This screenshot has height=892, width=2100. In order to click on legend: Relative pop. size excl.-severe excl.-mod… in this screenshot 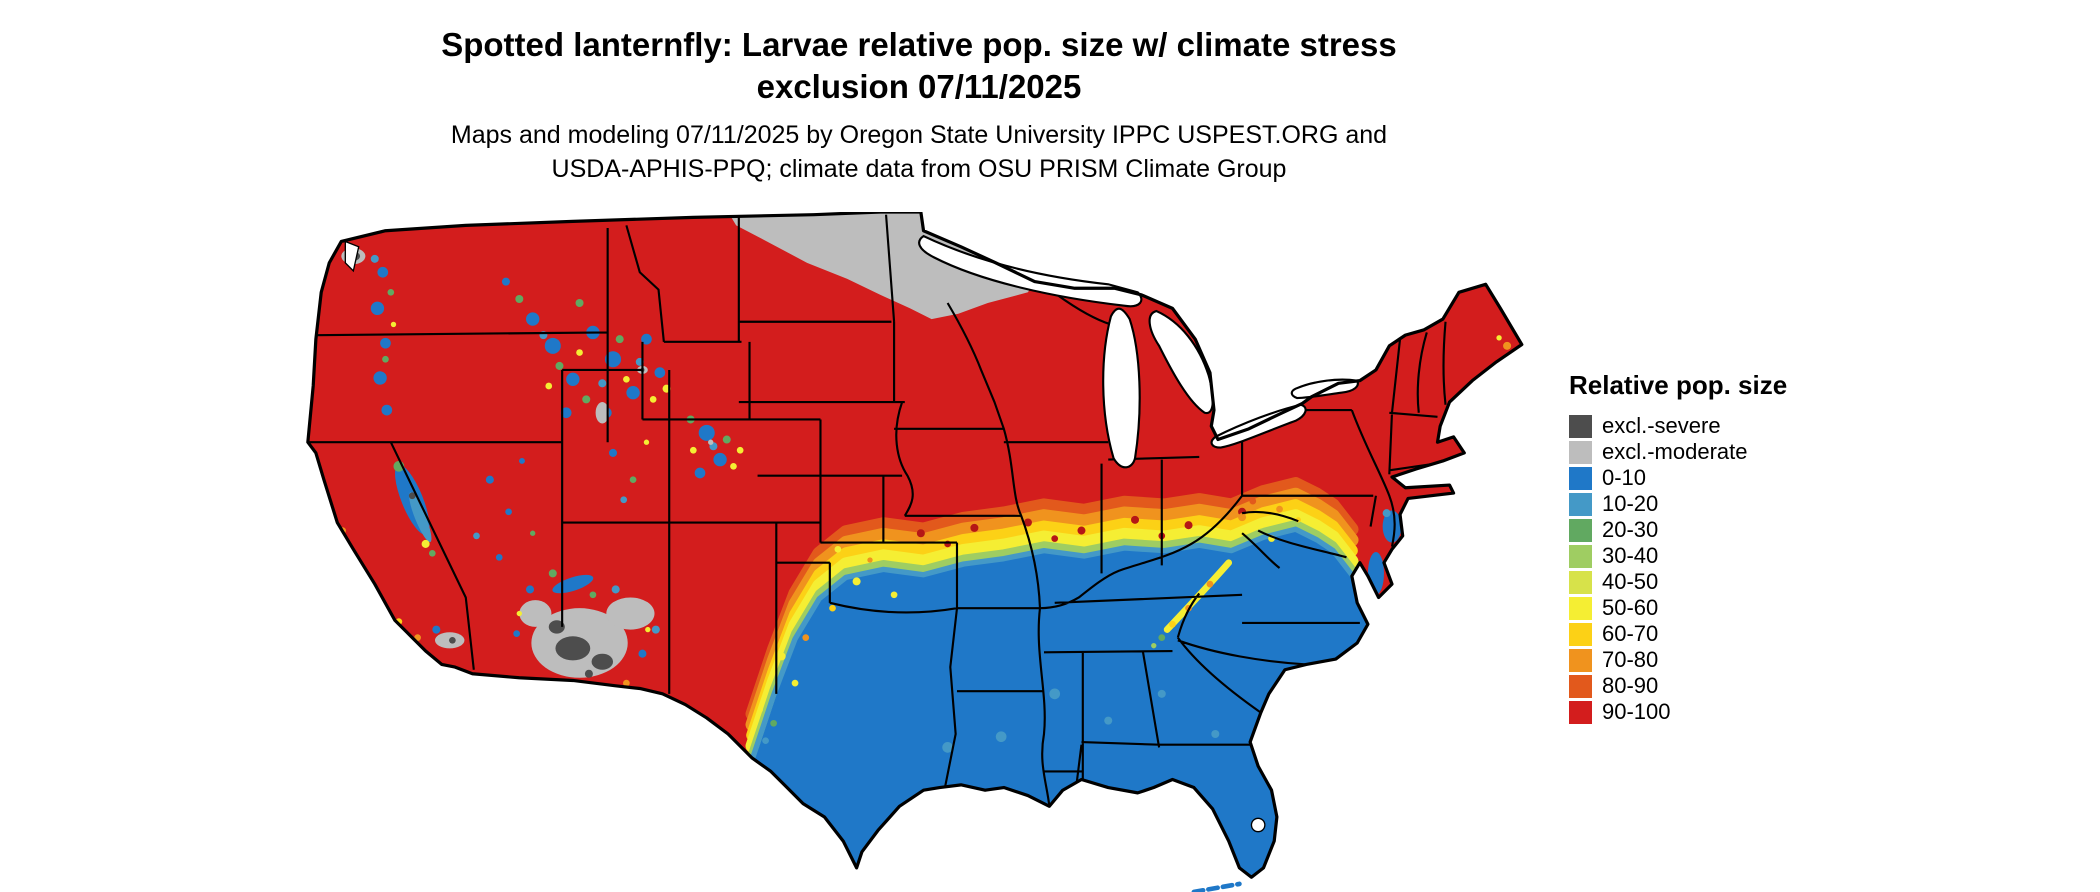, I will do `click(1734, 547)`.